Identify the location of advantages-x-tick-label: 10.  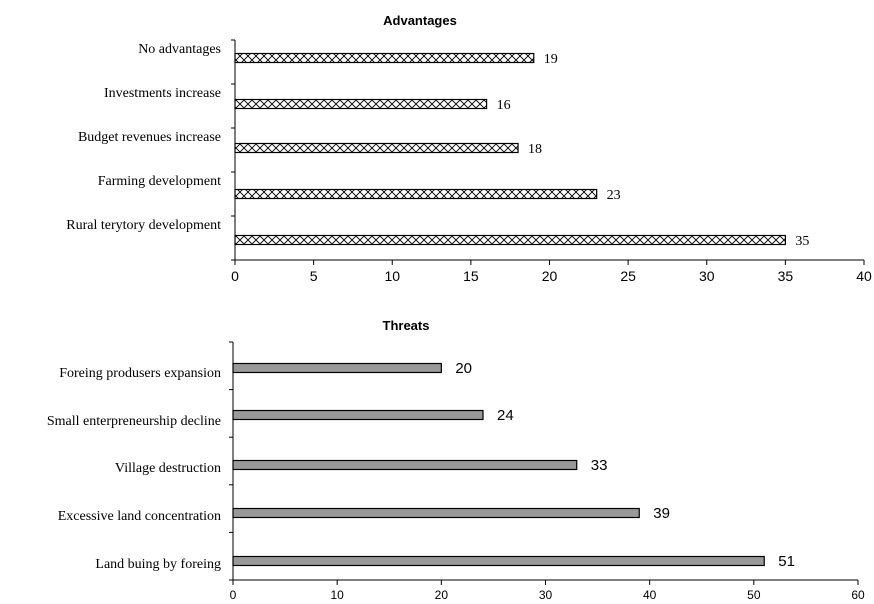
(392, 276).